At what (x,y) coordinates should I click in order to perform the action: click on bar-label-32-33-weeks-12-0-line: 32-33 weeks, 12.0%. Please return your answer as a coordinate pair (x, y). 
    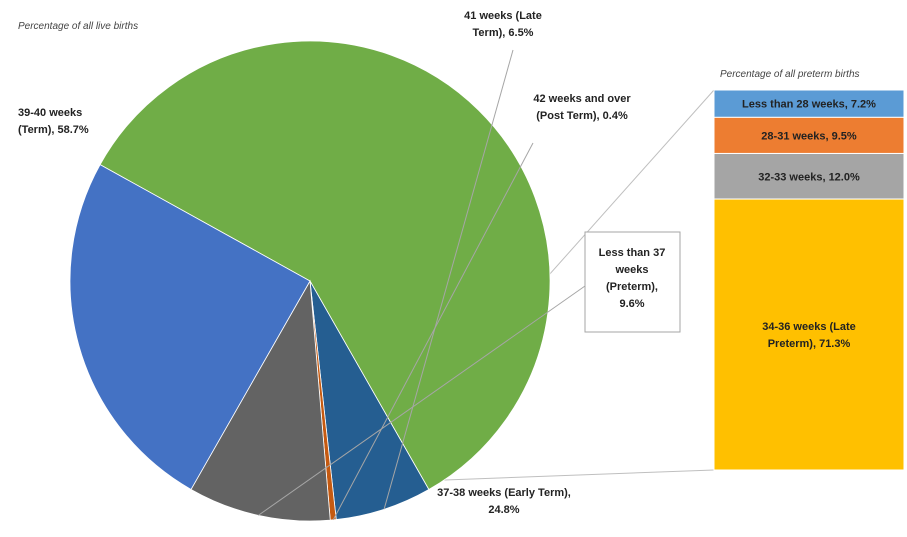
    Looking at the image, I should click on (809, 177).